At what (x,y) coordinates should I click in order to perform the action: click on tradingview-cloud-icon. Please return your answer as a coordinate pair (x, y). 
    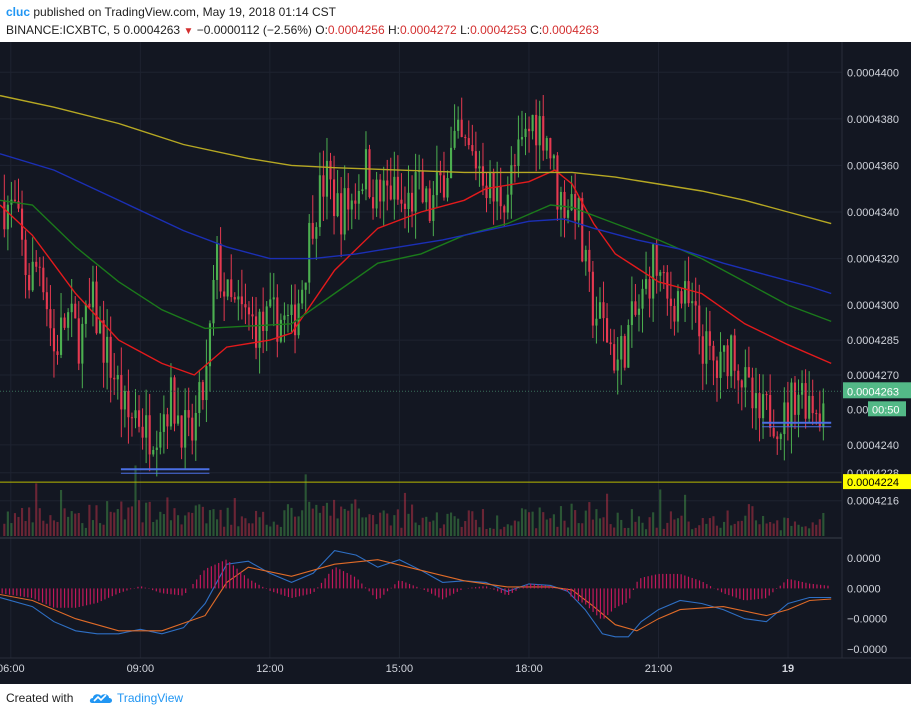
    Looking at the image, I should click on (101, 698).